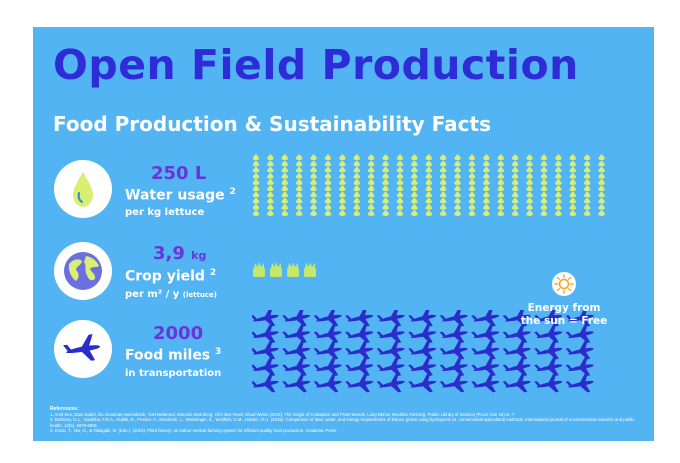  What do you see at coordinates (276, 269) in the screenshot?
I see `plant-mark` at bounding box center [276, 269].